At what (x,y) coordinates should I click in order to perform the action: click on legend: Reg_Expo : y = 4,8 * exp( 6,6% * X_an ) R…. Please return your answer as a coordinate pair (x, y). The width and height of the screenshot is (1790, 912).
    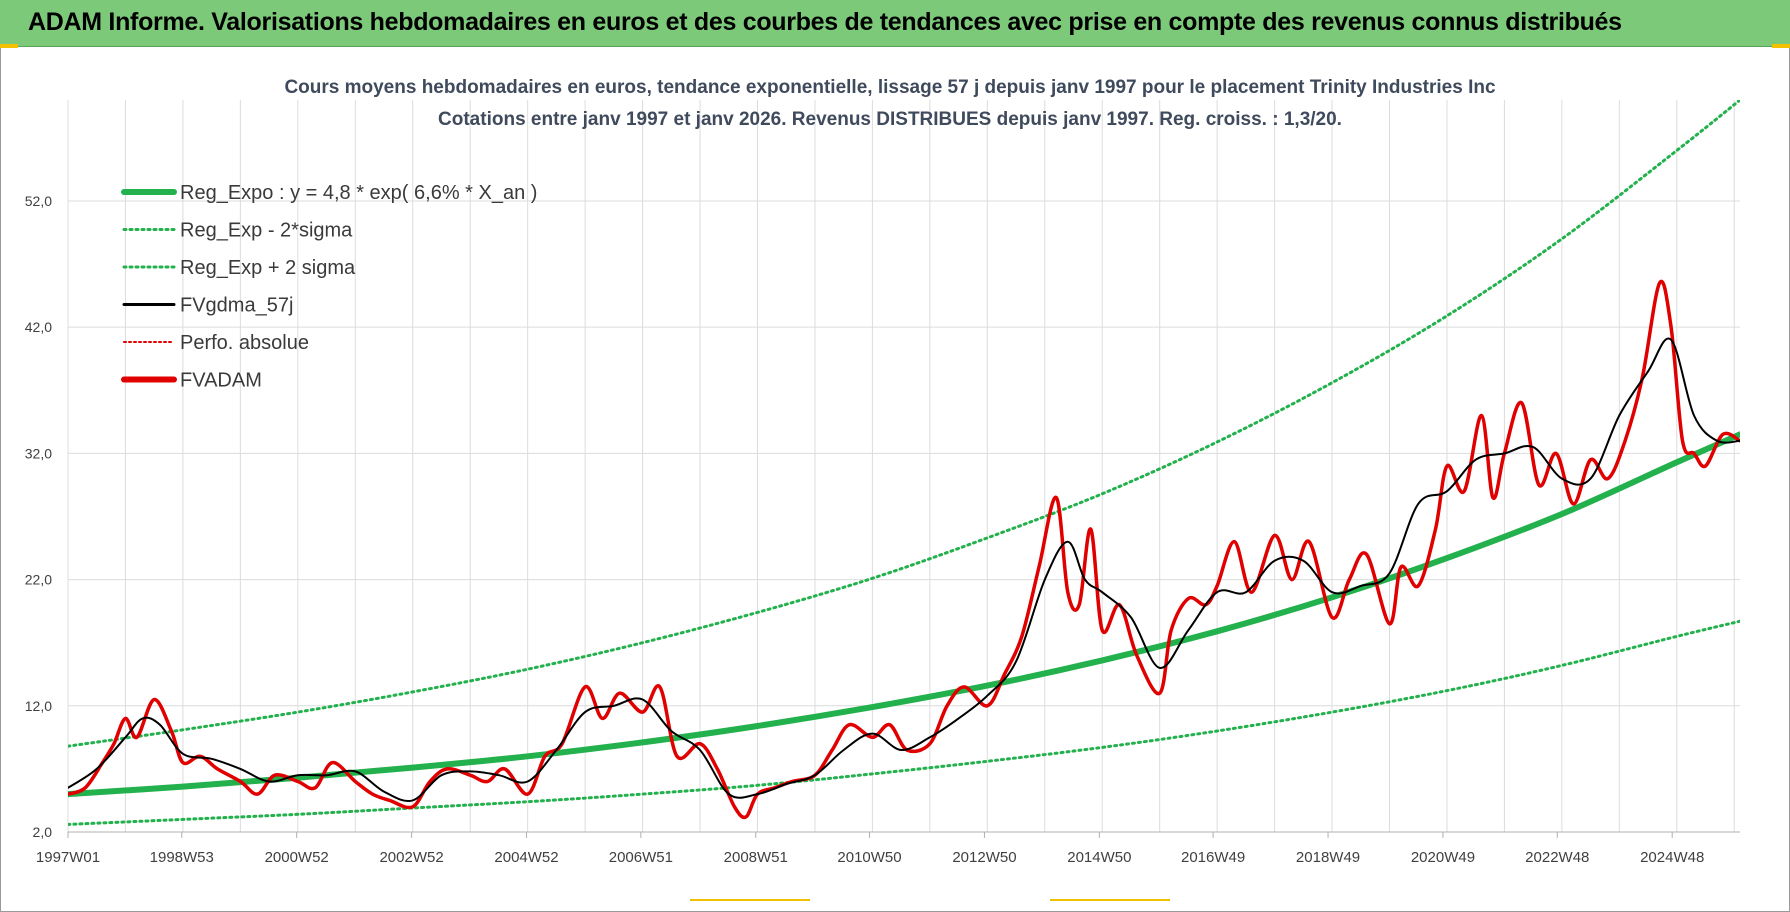
    Looking at the image, I should click on (329, 287).